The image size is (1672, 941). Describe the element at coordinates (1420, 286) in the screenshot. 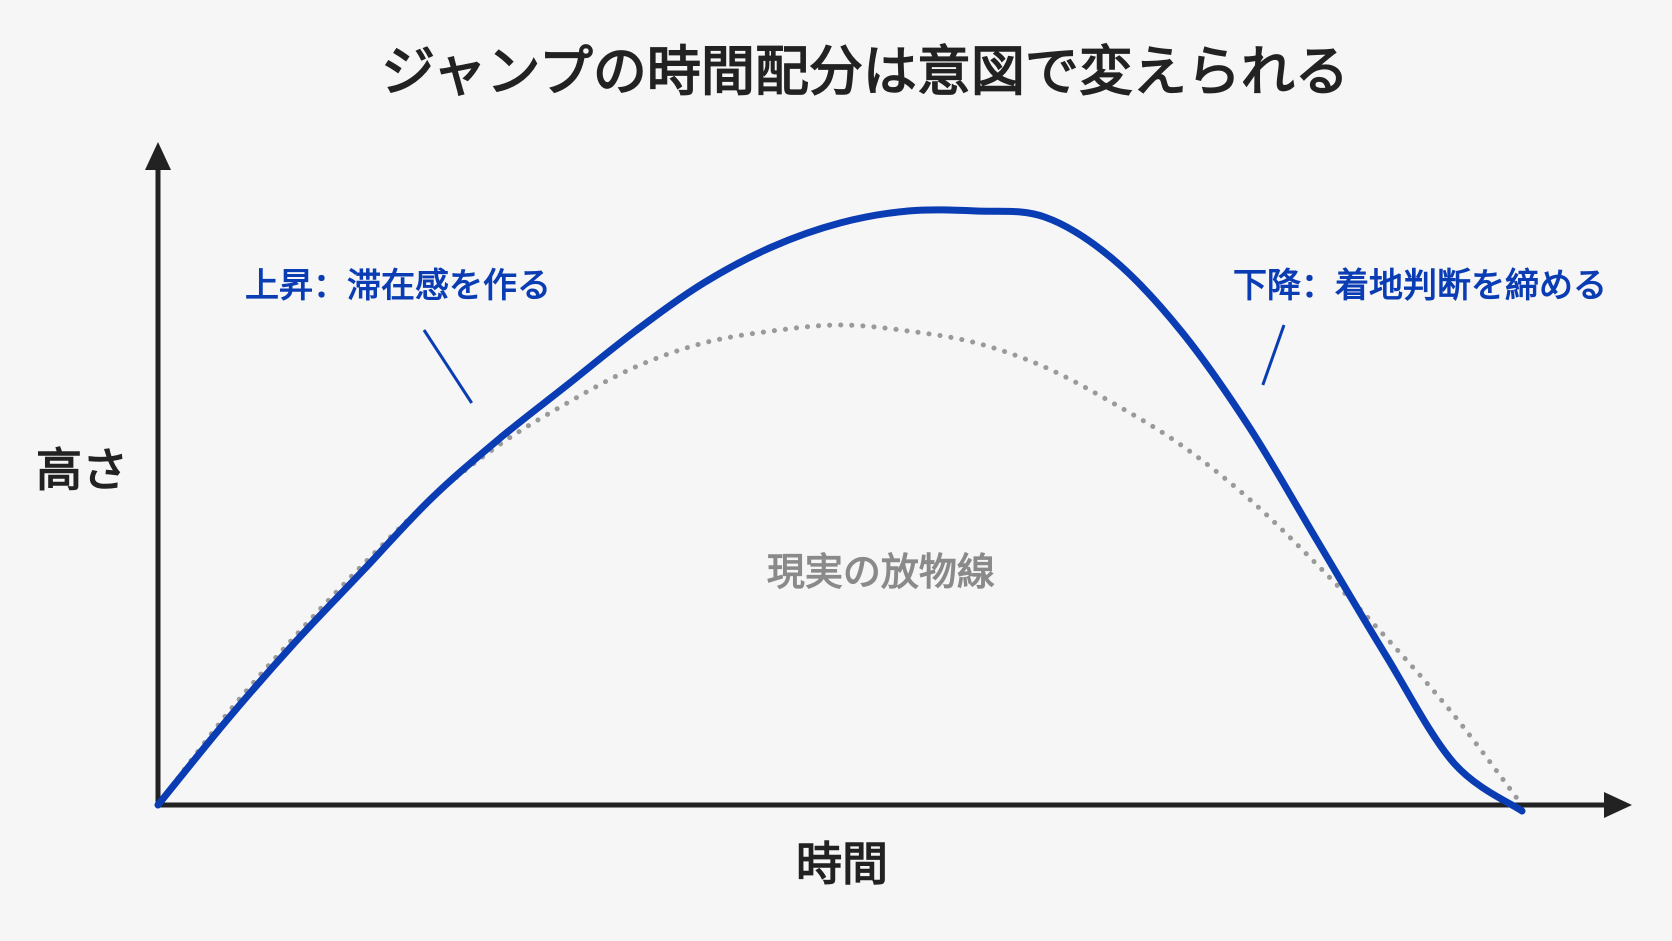

I see `annotation-label-2: 下降：着地判断を締める` at that location.